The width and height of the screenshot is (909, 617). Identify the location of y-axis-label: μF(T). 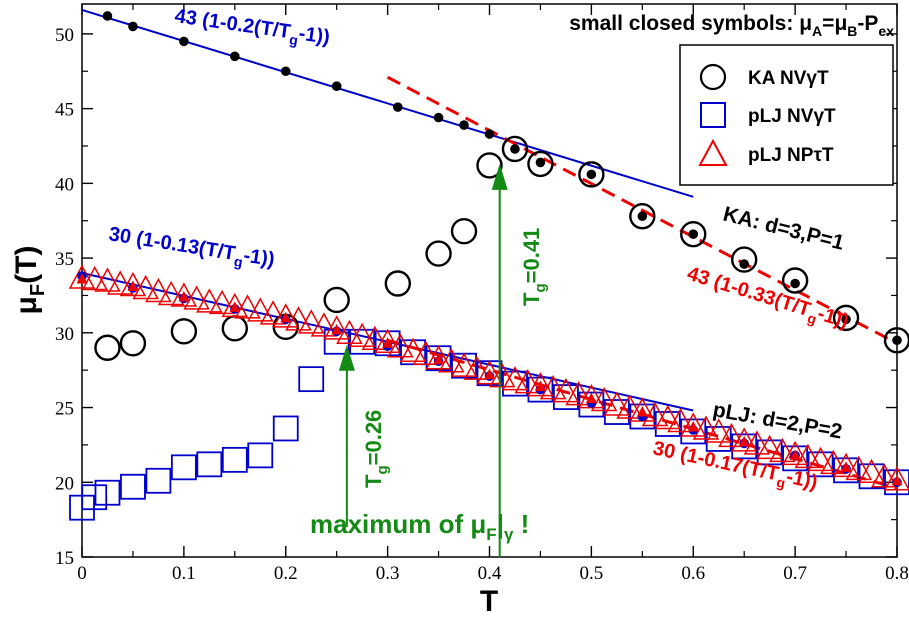
(29, 280).